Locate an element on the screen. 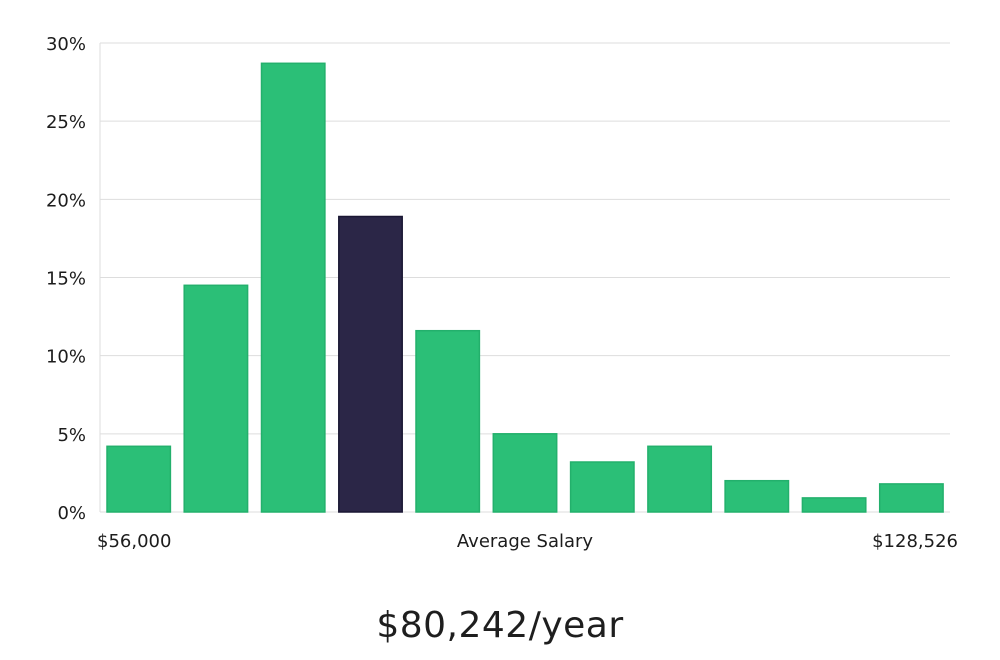 This screenshot has height=660, width=1000. y-tick-label: 10% is located at coordinates (66, 357).